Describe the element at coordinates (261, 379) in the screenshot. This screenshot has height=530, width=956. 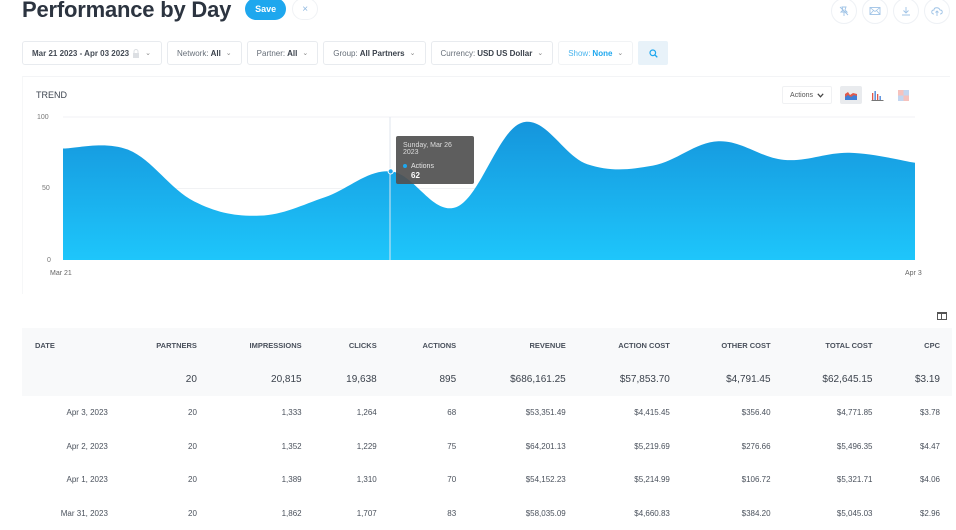
I see `total-cell: 20,815` at that location.